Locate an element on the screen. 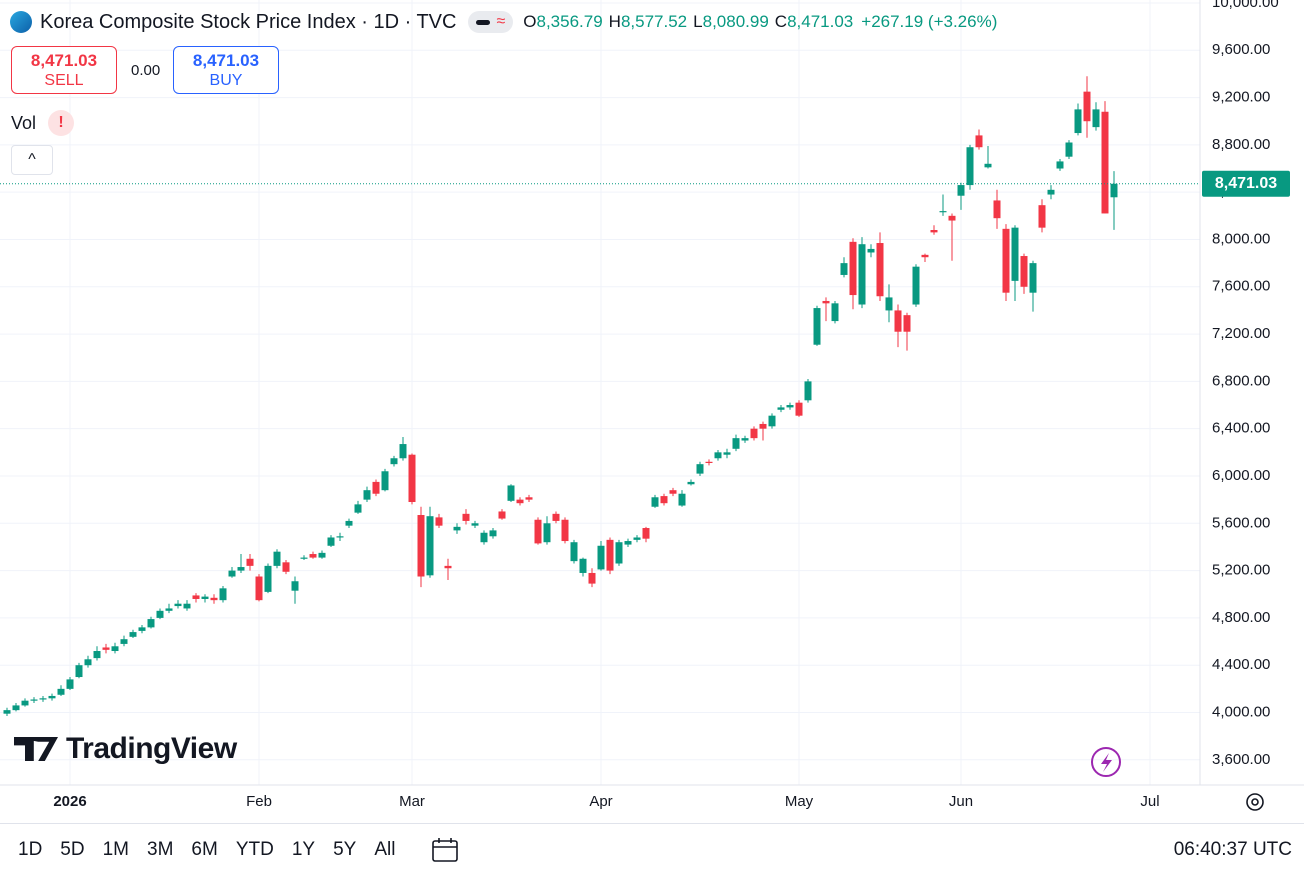 The width and height of the screenshot is (1304, 875). range-button: 3M is located at coordinates (160, 849).